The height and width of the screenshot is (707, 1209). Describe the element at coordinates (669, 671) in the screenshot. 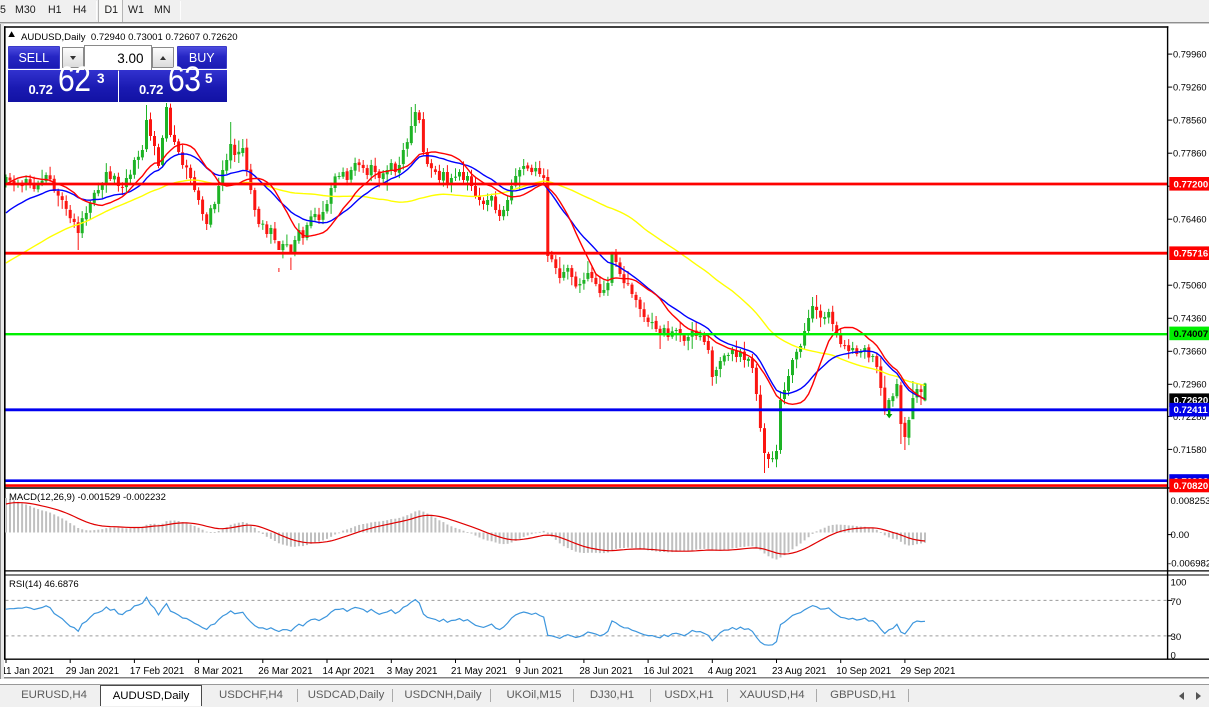

I see `svg-text: 16 Jul 2021` at that location.